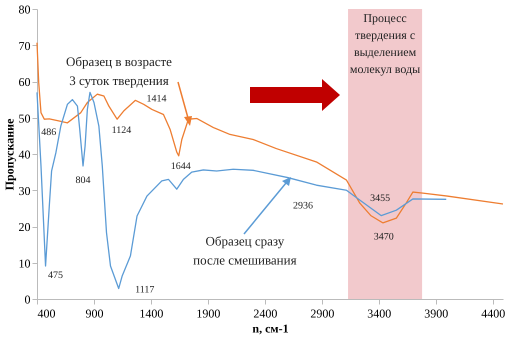 The image size is (521, 344). What do you see at coordinates (302, 206) in the screenshot?
I see `annotation: 2936` at bounding box center [302, 206].